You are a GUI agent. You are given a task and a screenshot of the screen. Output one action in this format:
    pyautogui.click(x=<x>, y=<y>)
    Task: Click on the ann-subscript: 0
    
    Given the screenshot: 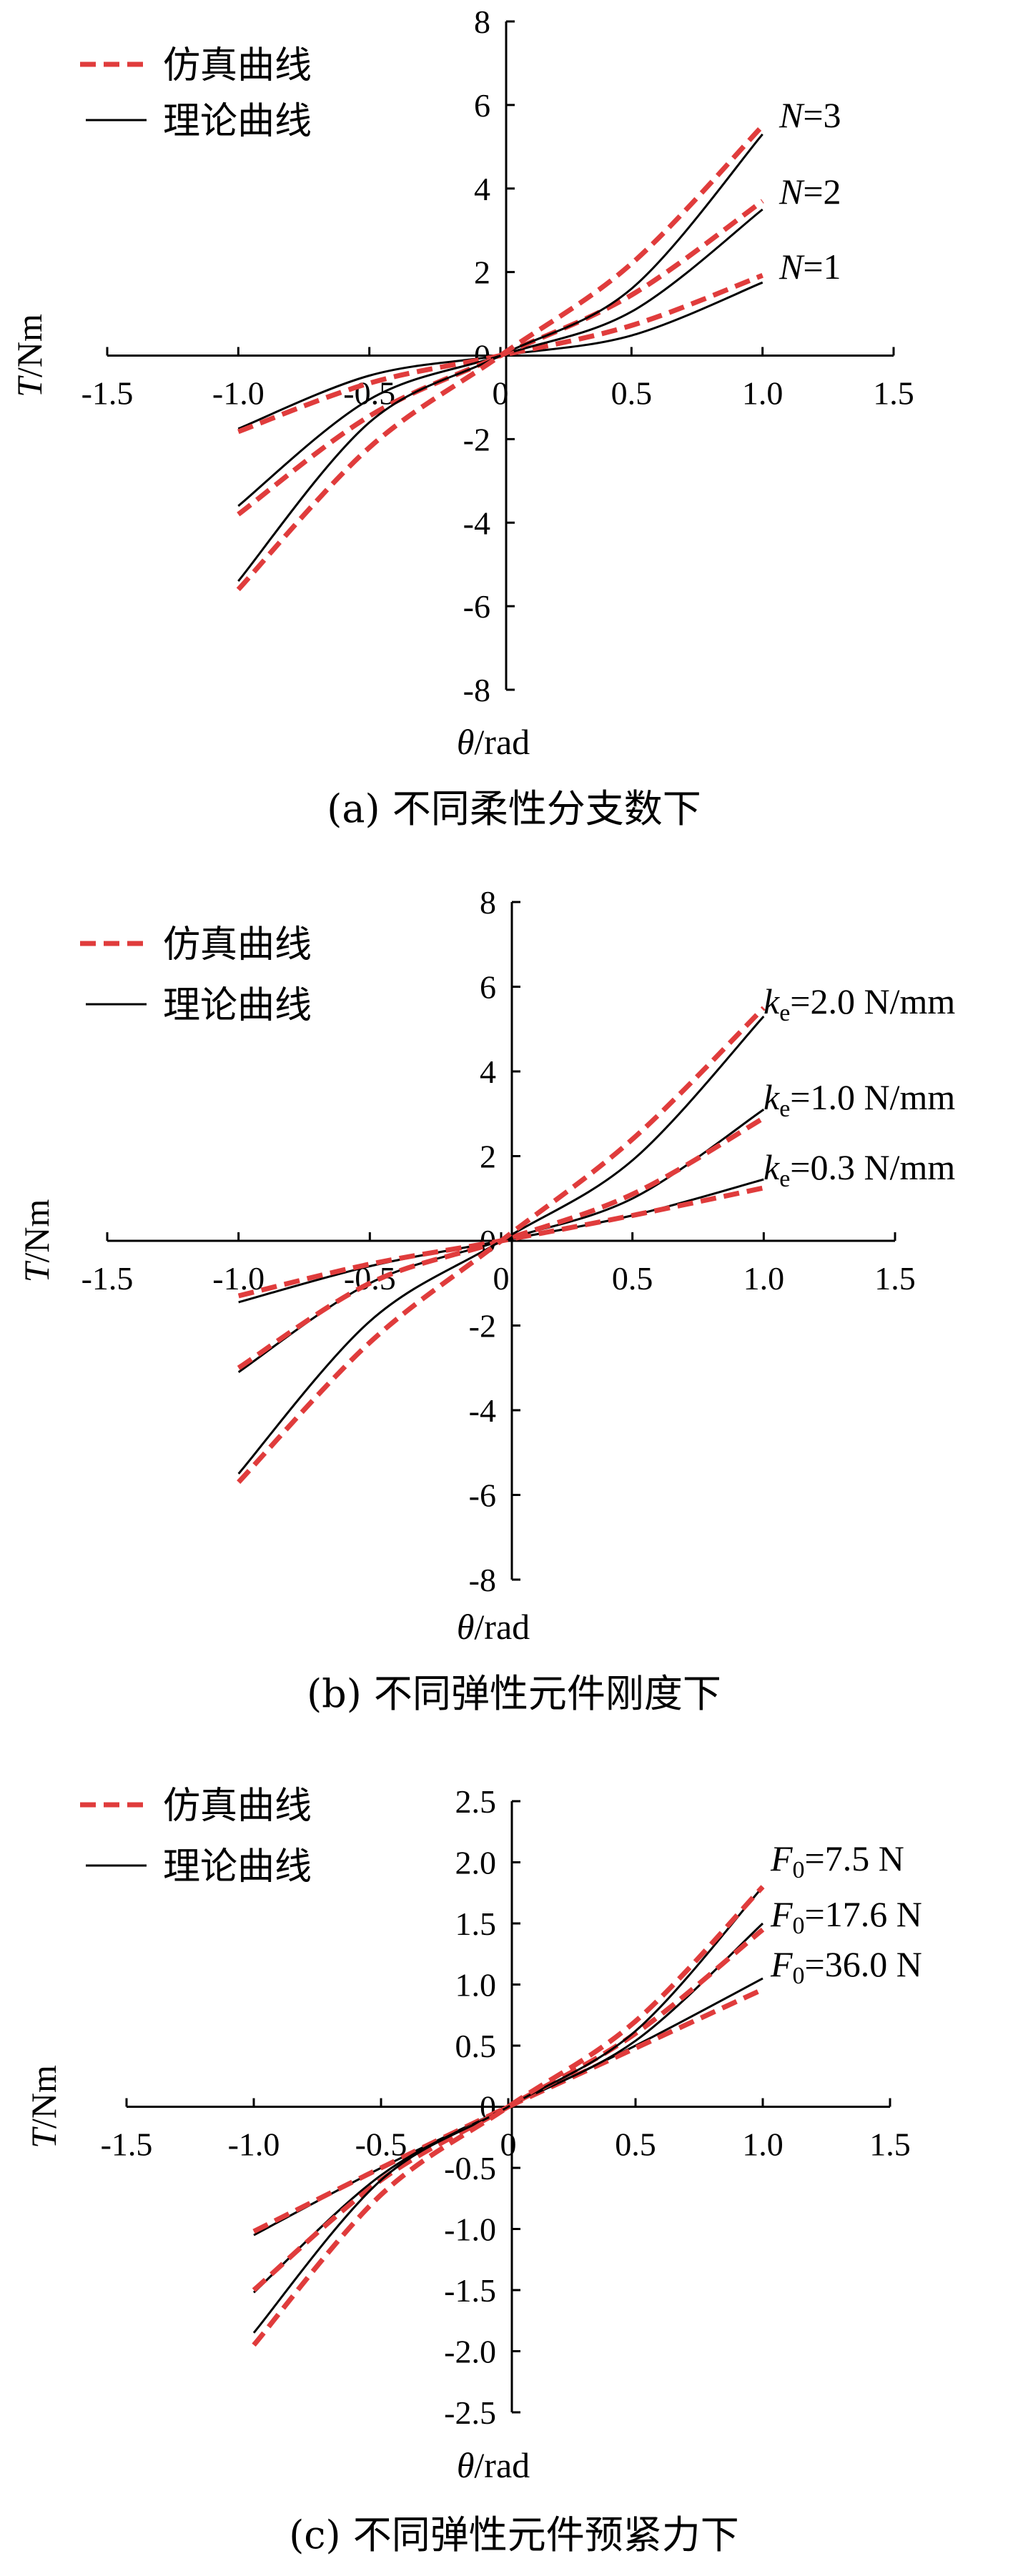 What is the action you would take?
    pyautogui.click(x=799, y=1870)
    